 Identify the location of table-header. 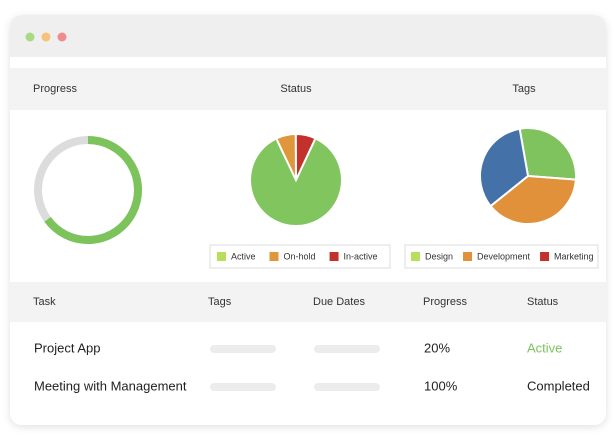
(308, 302).